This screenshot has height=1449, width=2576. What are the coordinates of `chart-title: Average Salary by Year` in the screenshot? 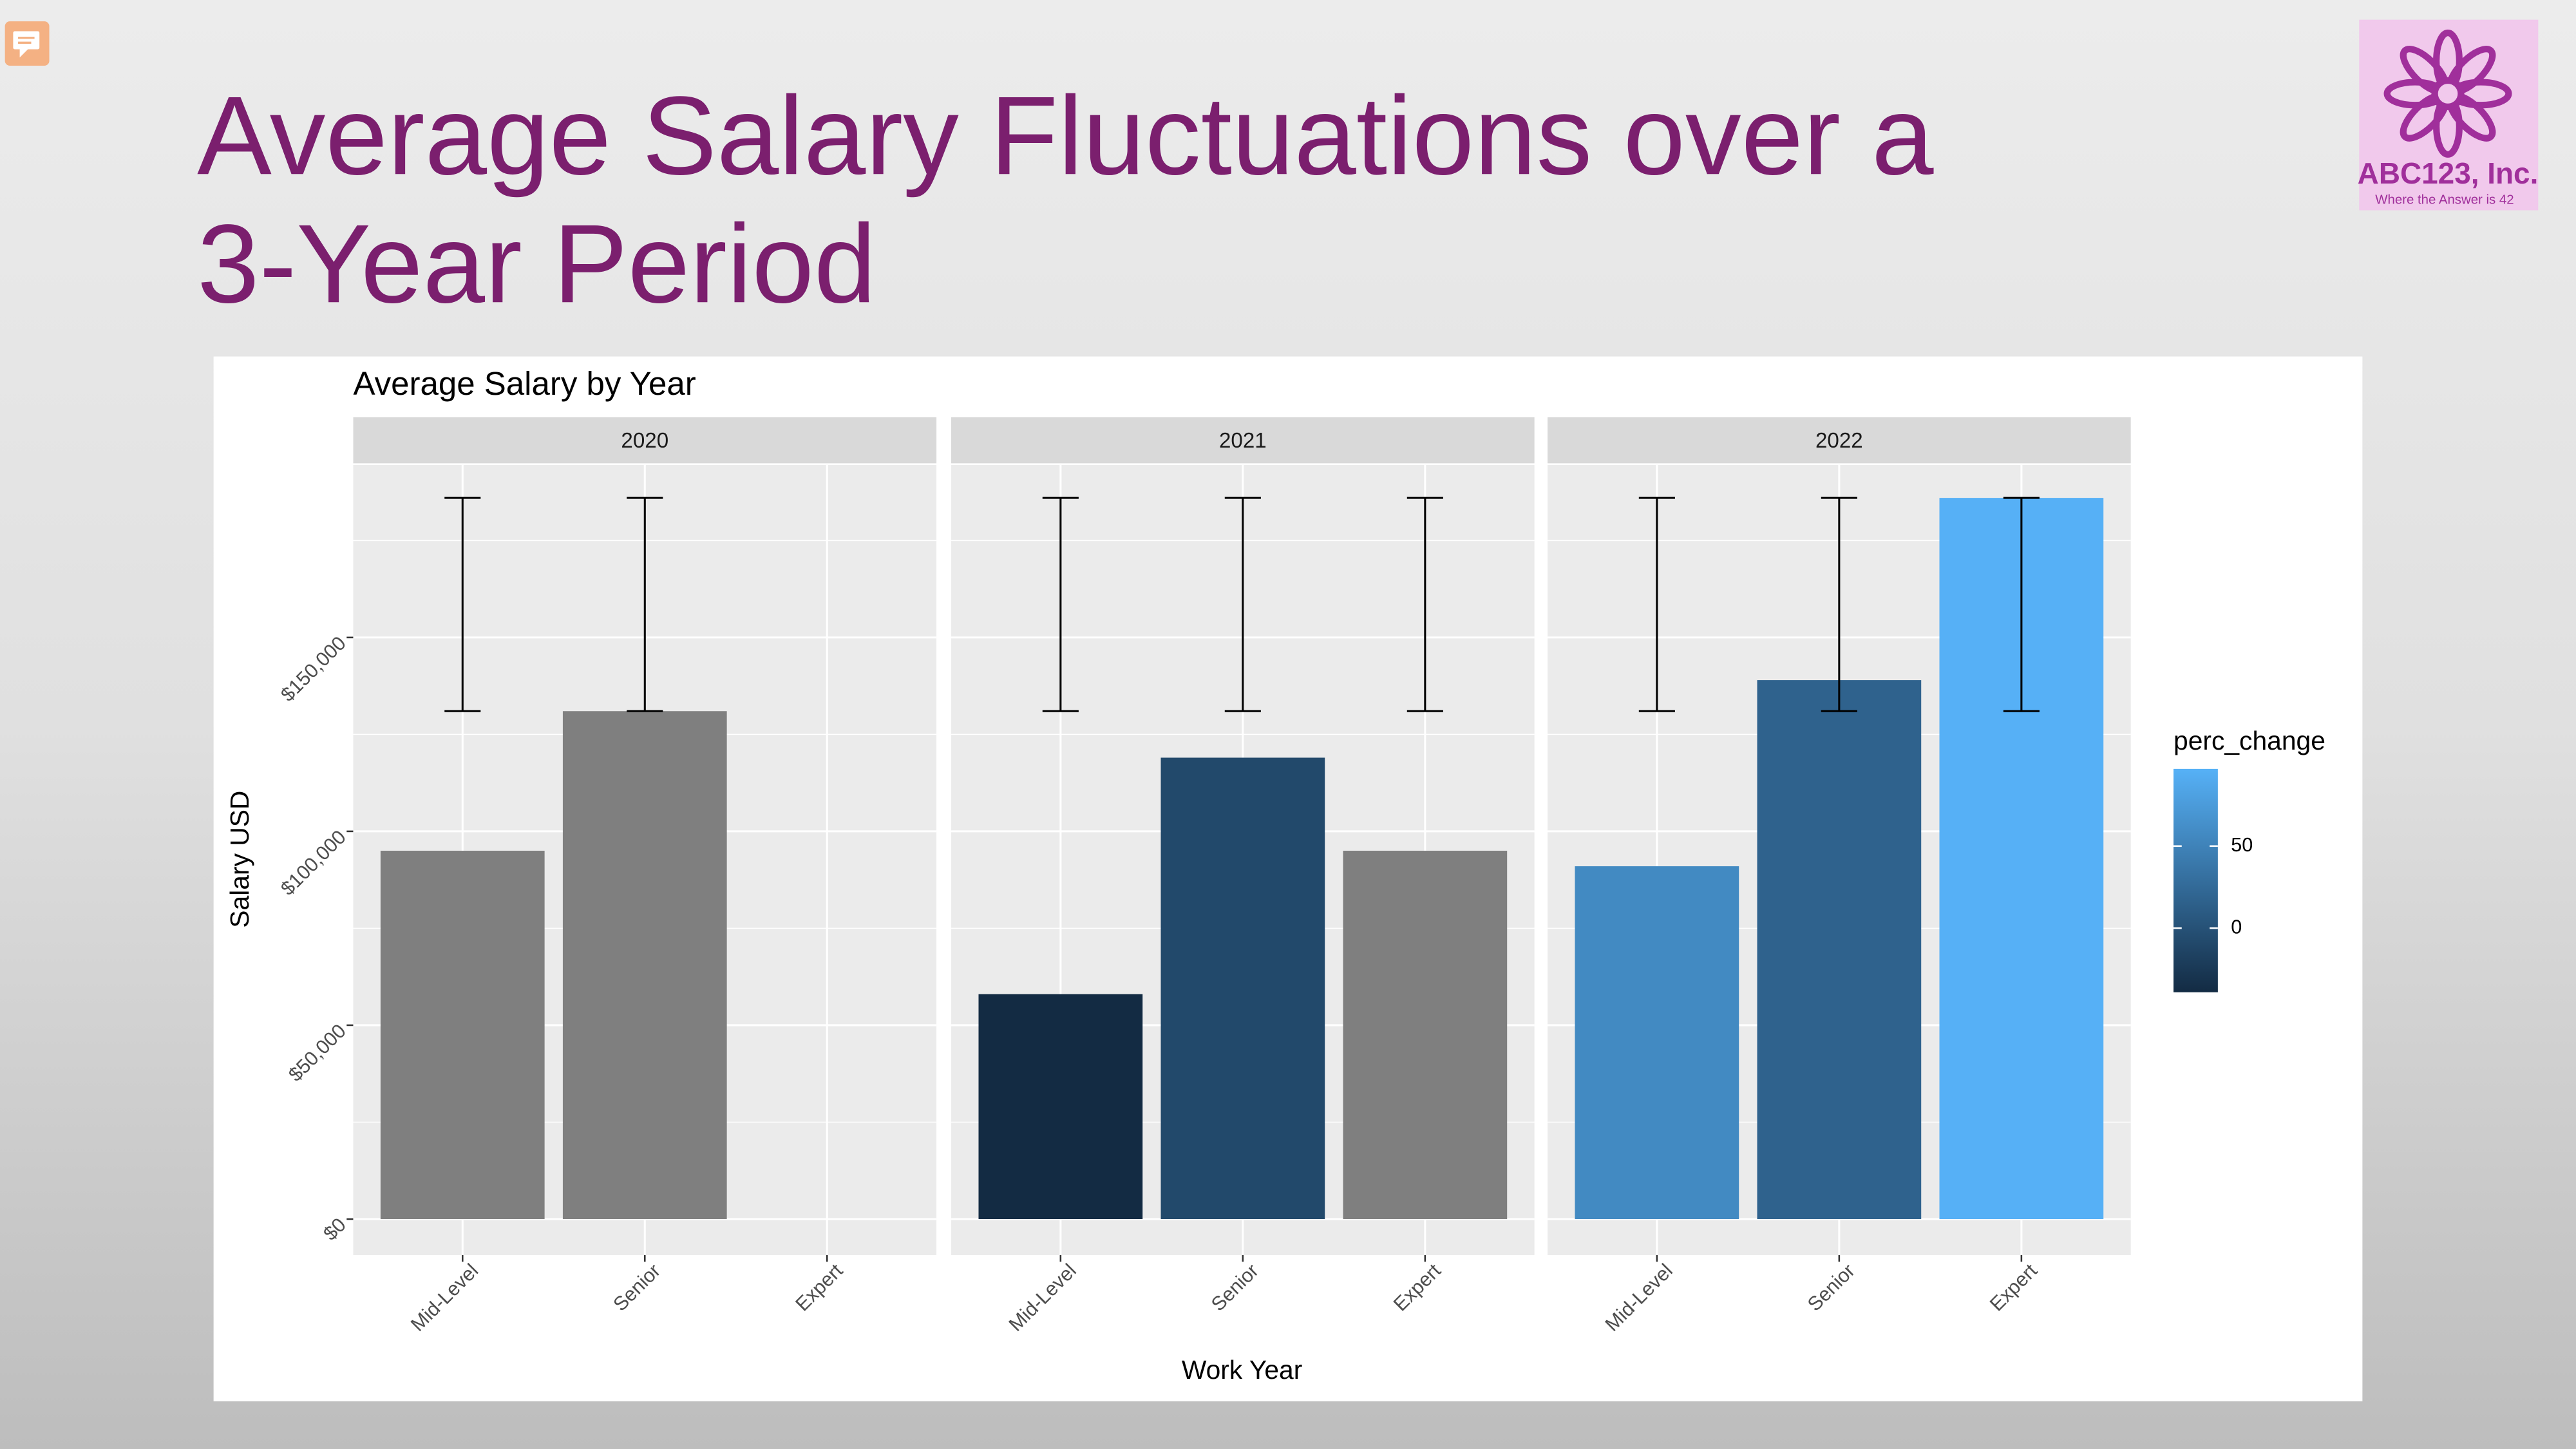 It's located at (524, 383).